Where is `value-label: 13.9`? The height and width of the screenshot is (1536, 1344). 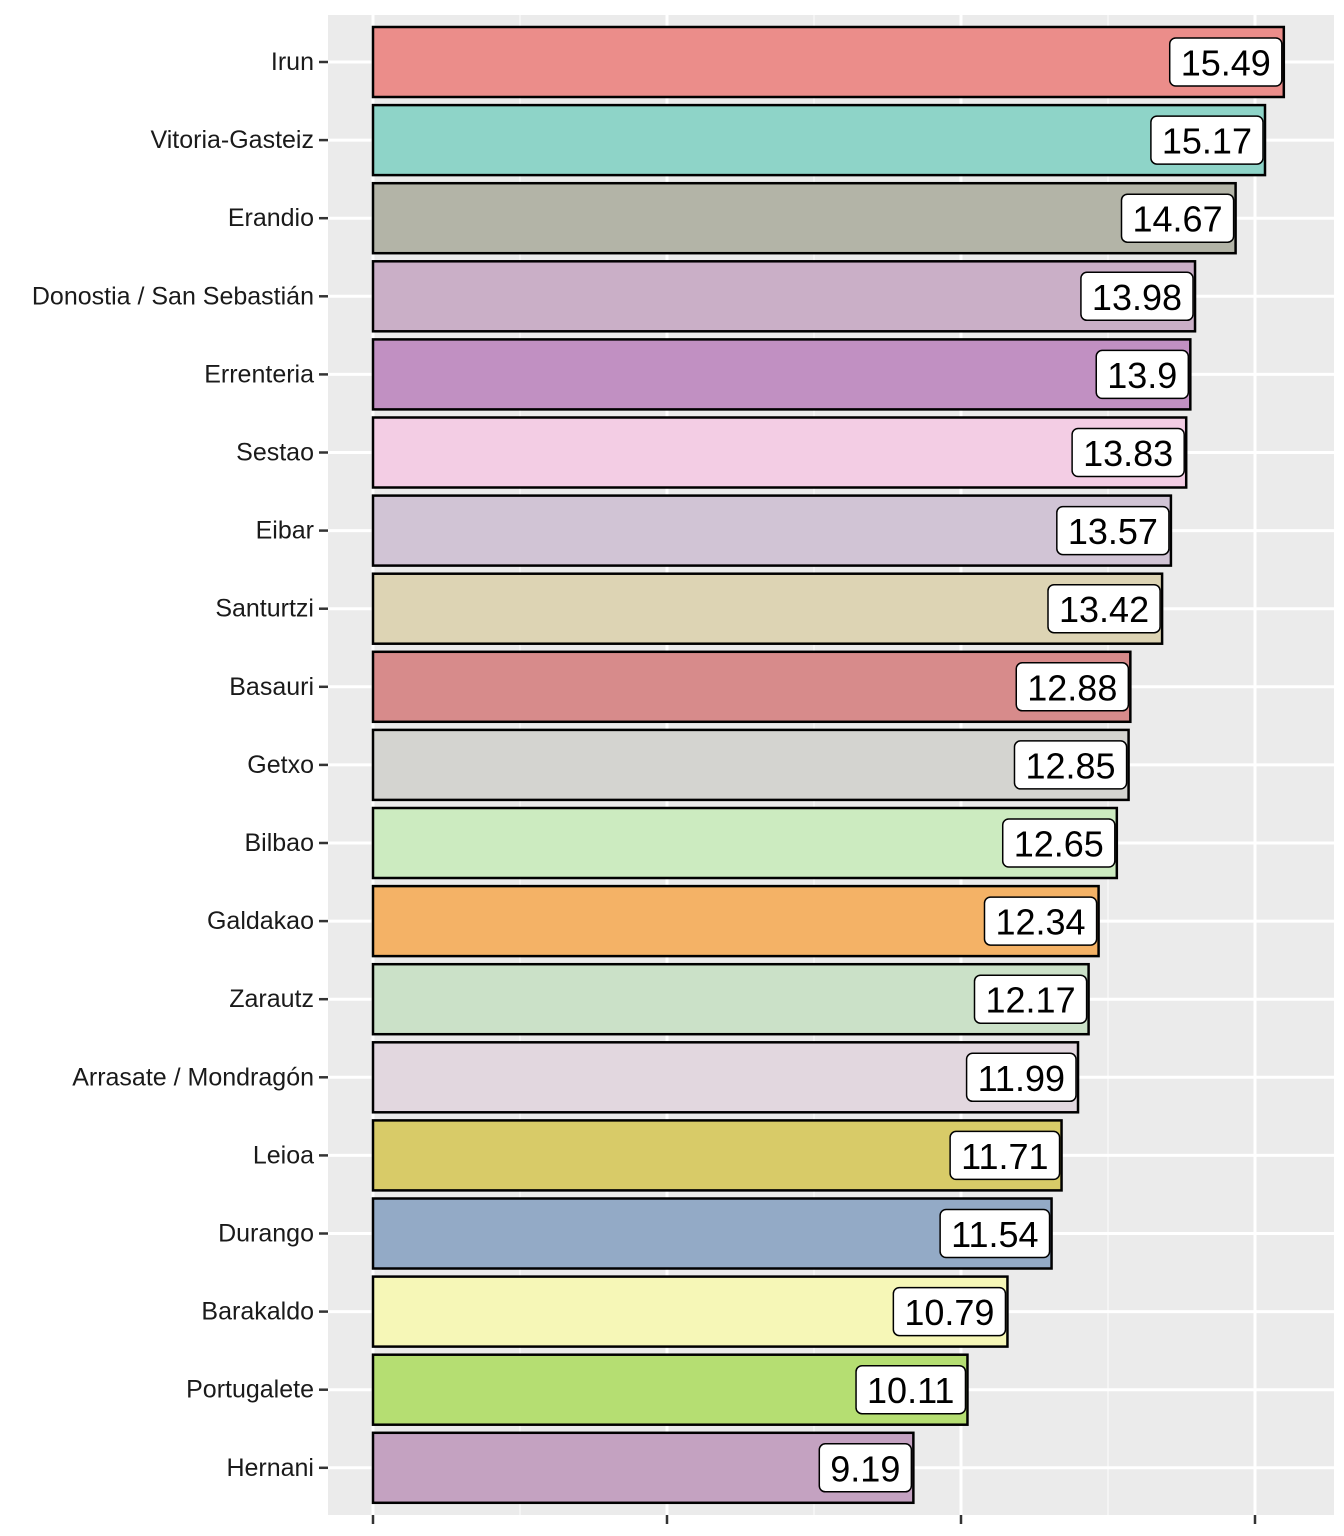 value-label: 13.9 is located at coordinates (1142, 375).